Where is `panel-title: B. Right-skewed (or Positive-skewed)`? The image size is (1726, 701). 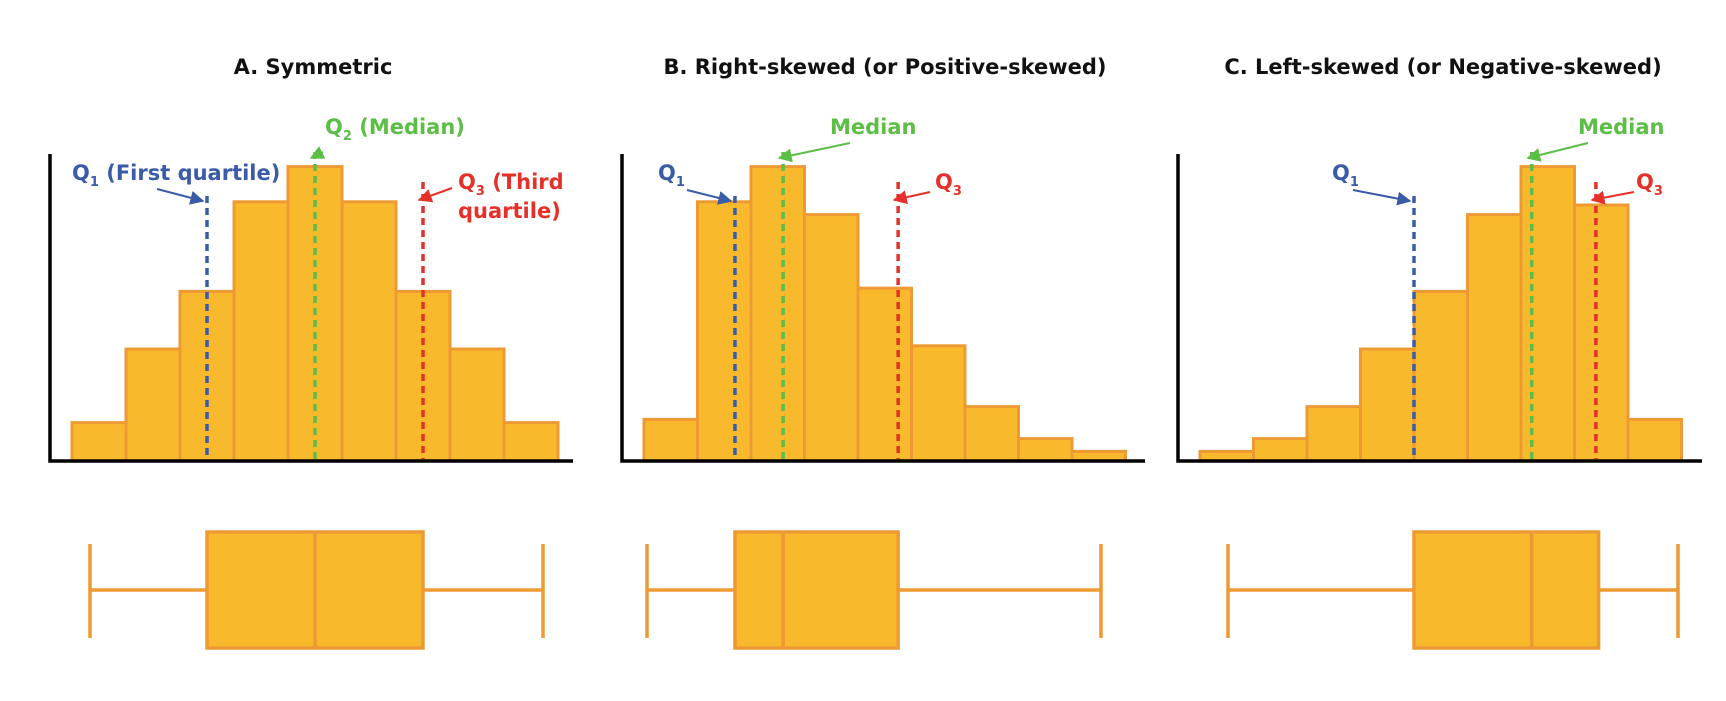 panel-title: B. Right-skewed (or Positive-skewed) is located at coordinates (884, 67).